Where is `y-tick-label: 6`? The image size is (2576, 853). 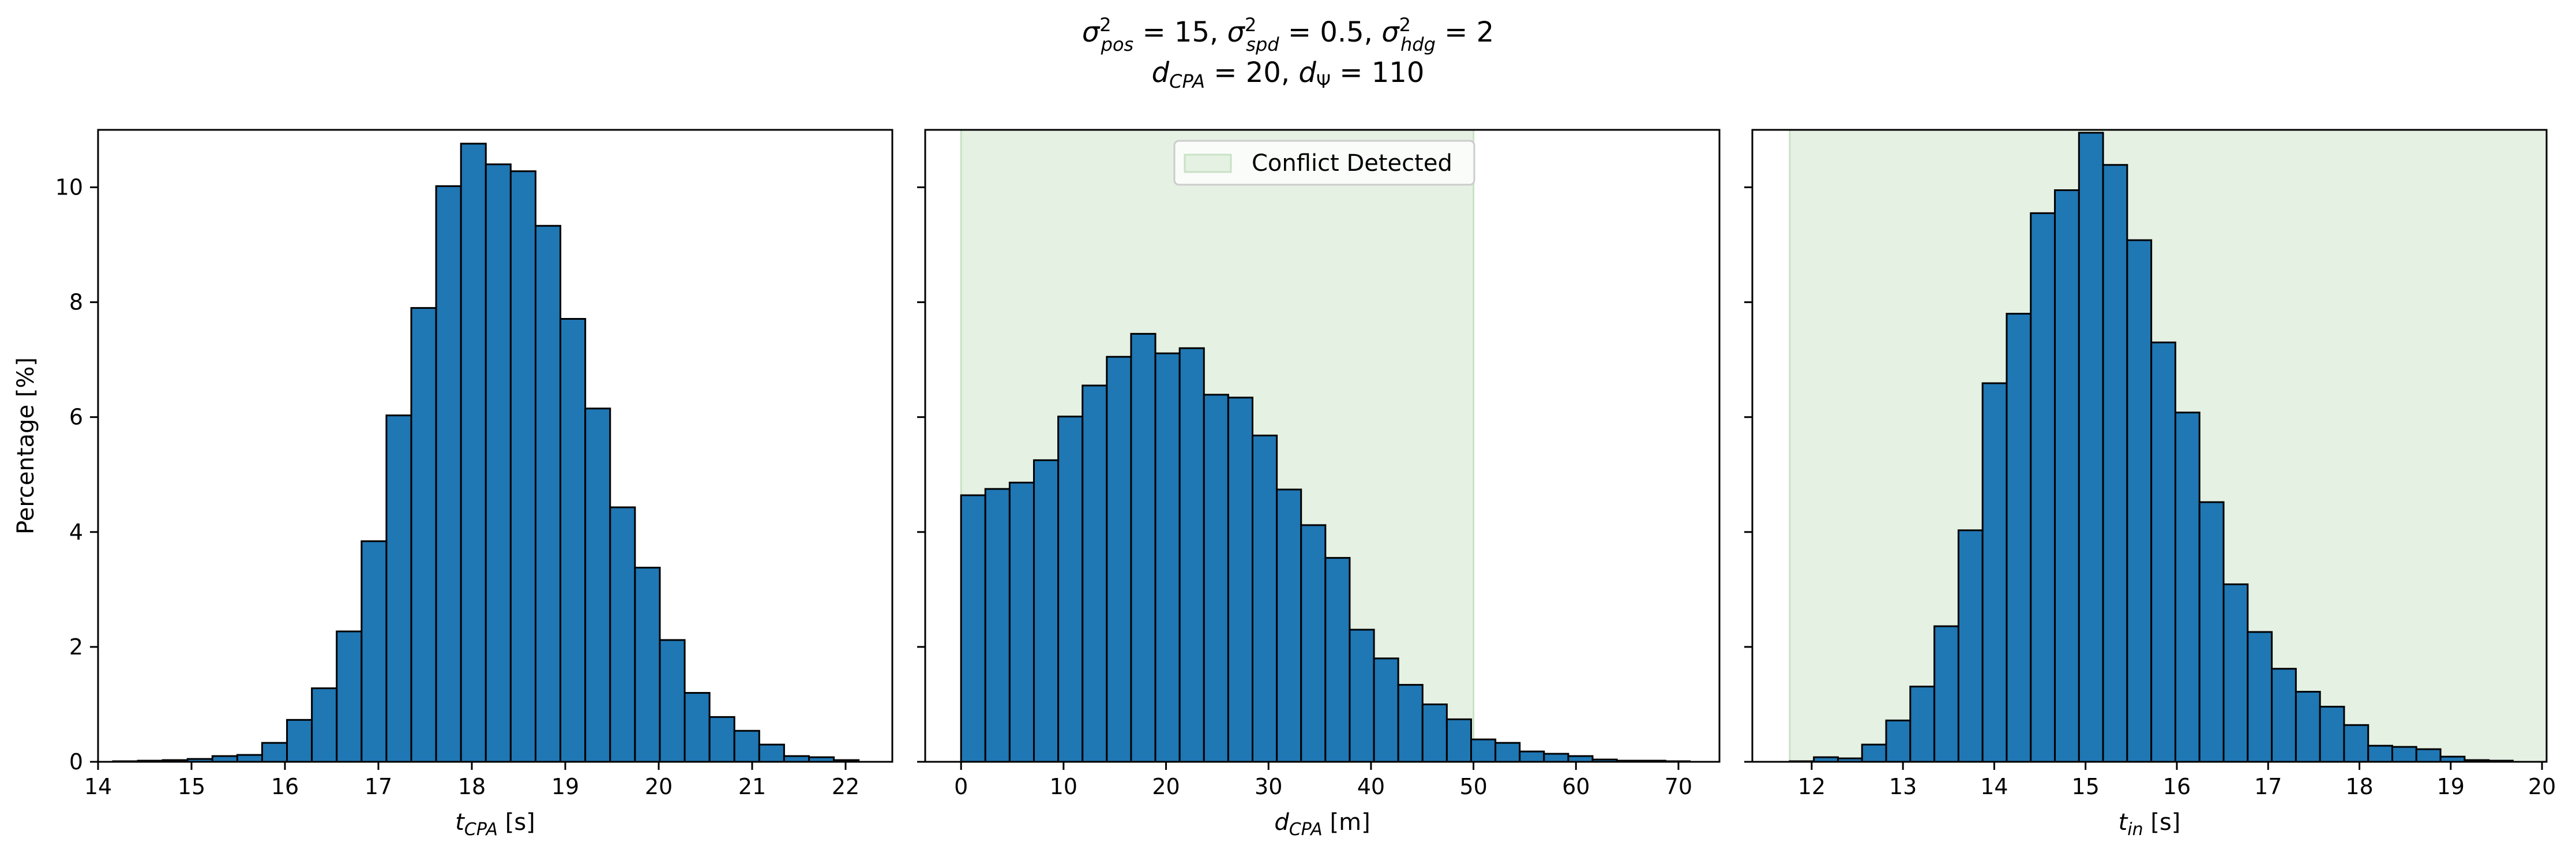 y-tick-label: 6 is located at coordinates (76, 417).